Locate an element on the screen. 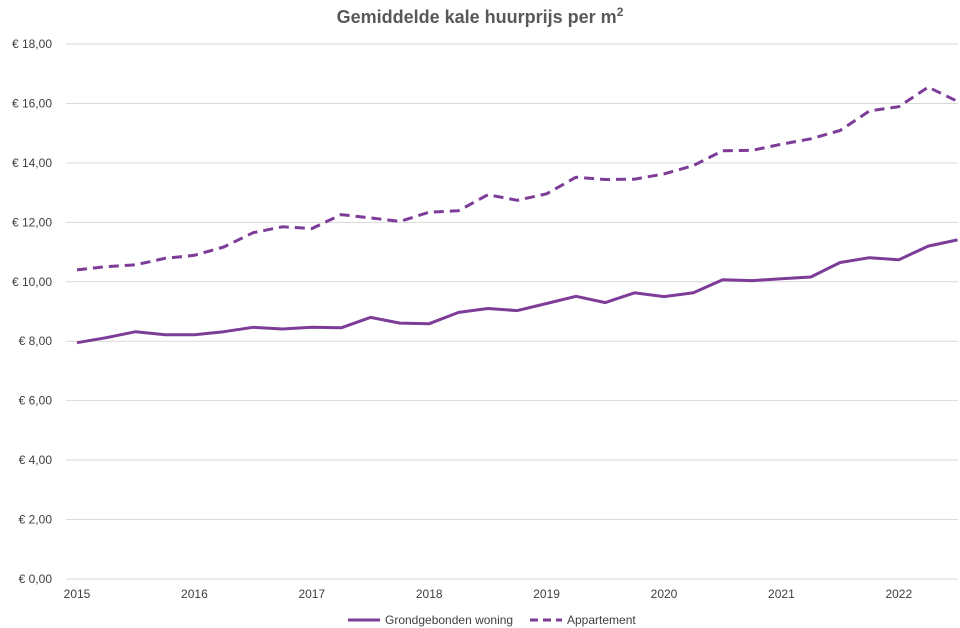 This screenshot has height=628, width=960. x-tick-label: 2017 is located at coordinates (311, 594).